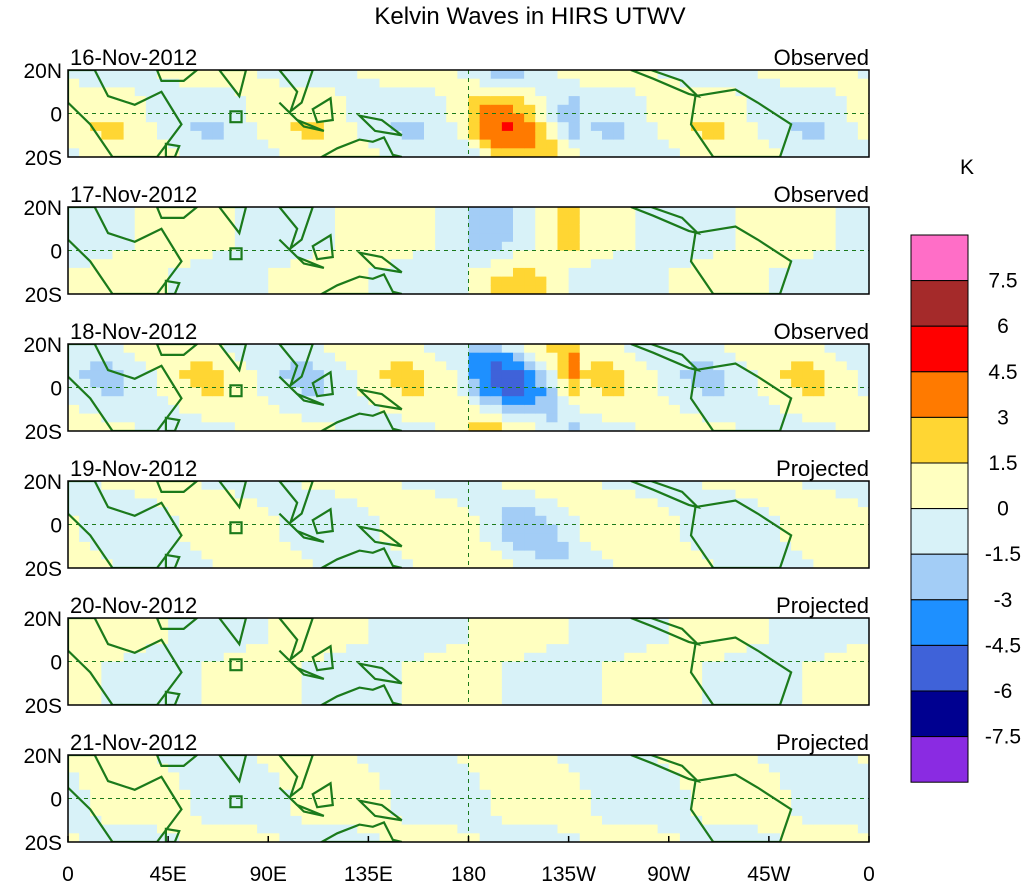 This screenshot has height=887, width=1024. Describe the element at coordinates (177, 761) in the screenshot. I see `coastline` at that location.